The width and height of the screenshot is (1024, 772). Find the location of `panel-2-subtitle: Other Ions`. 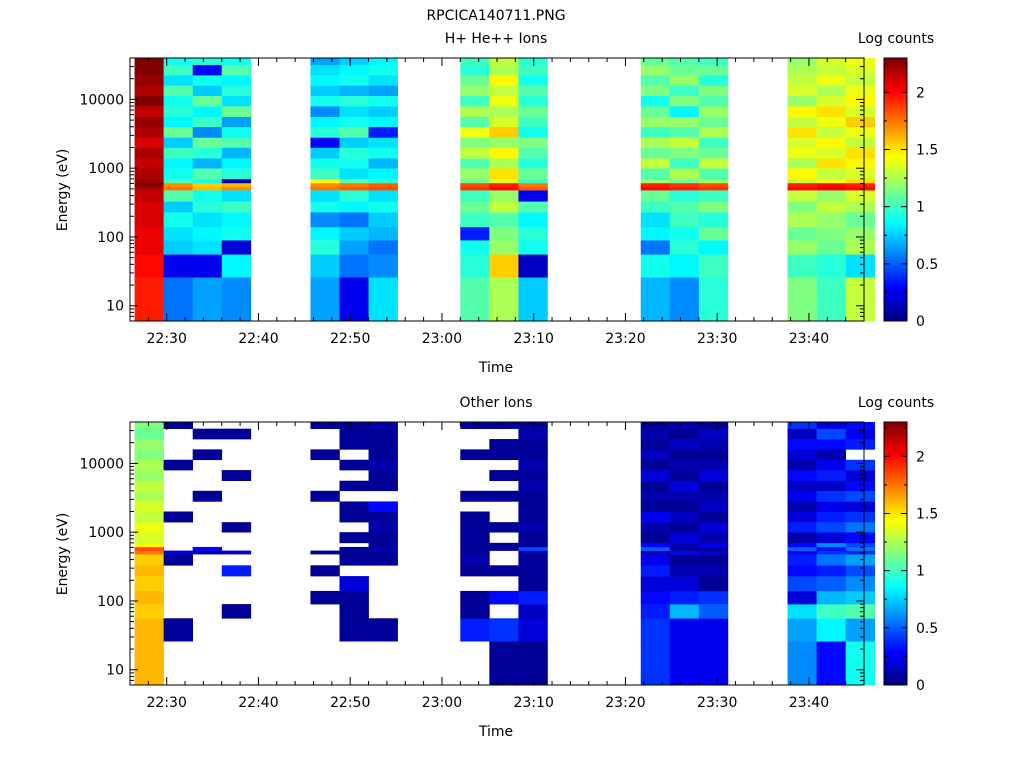

panel-2-subtitle: Other Ions is located at coordinates (495, 403).